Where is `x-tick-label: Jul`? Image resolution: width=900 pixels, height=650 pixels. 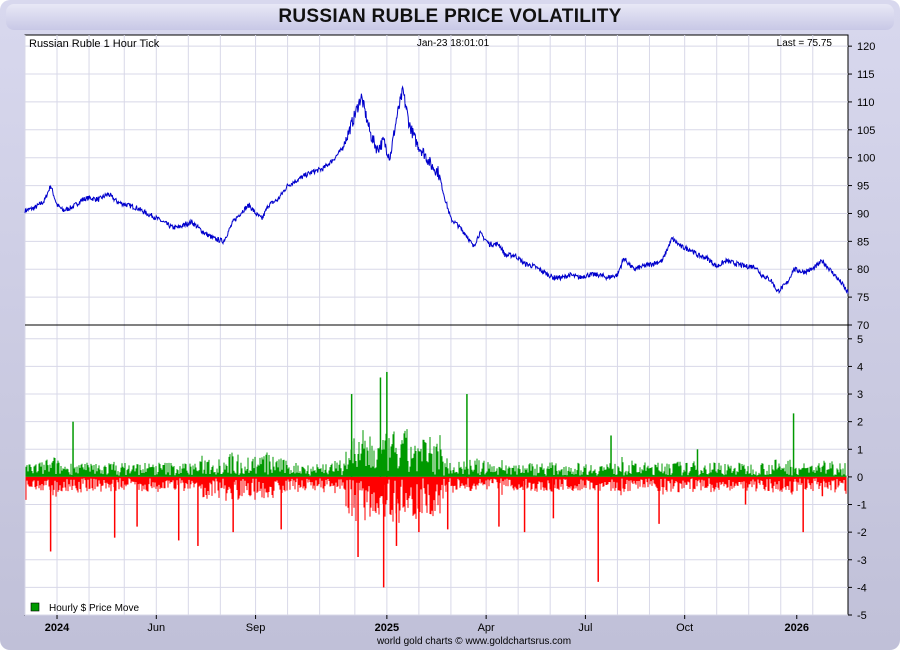
x-tick-label: Jul is located at coordinates (585, 628).